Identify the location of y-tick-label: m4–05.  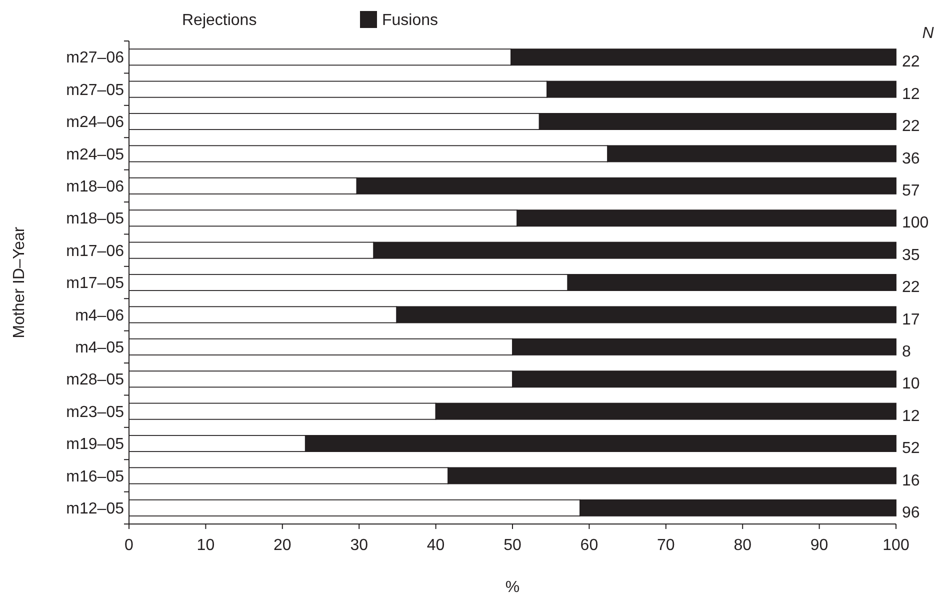
(99, 348).